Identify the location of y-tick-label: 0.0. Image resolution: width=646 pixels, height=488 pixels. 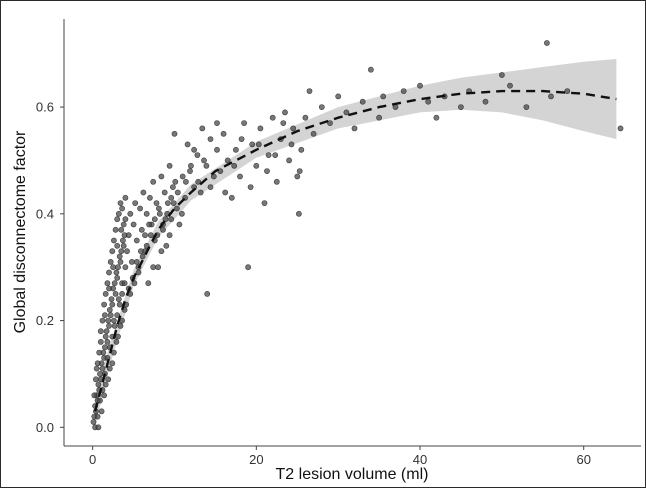
(45, 427).